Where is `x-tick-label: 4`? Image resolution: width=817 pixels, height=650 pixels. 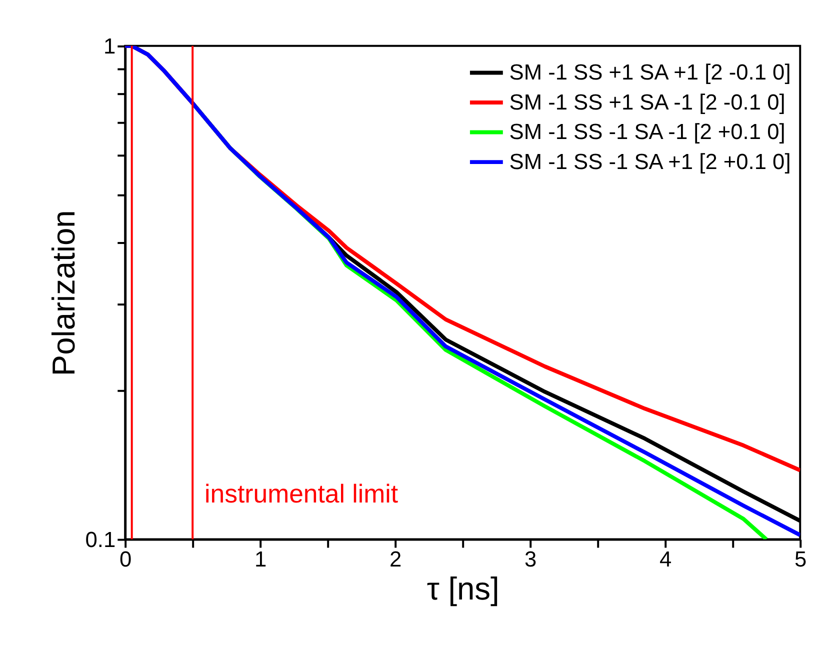 x-tick-label: 4 is located at coordinates (666, 559).